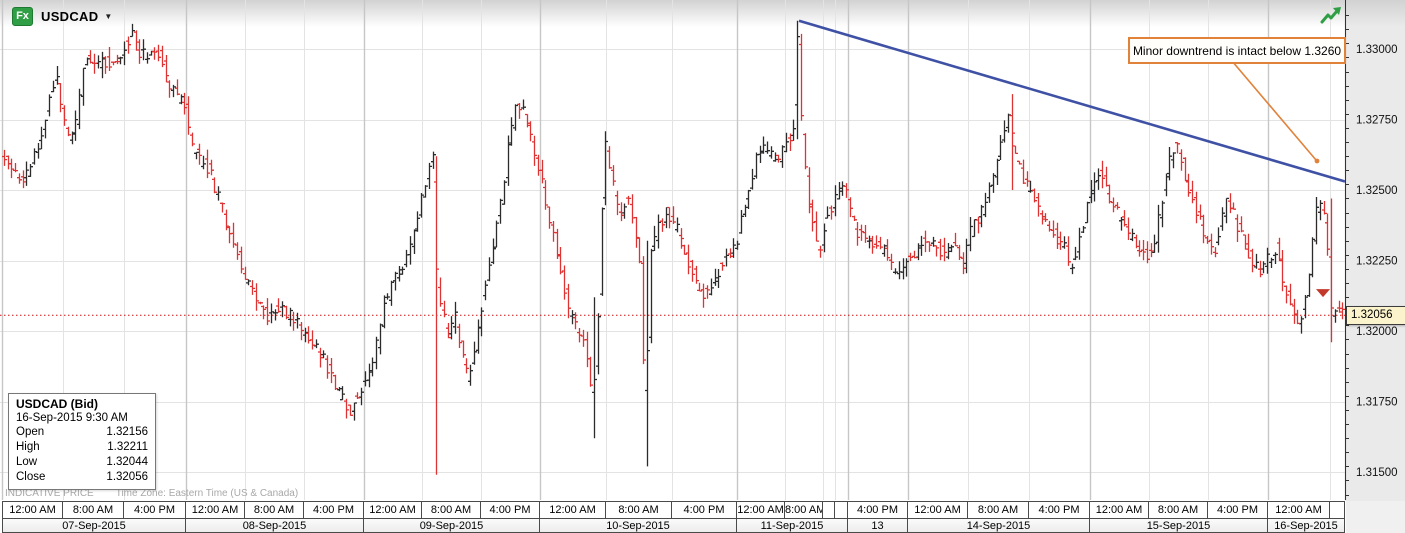 The height and width of the screenshot is (533, 1405). I want to click on current-price-tag: 1.32056, so click(1375, 315).